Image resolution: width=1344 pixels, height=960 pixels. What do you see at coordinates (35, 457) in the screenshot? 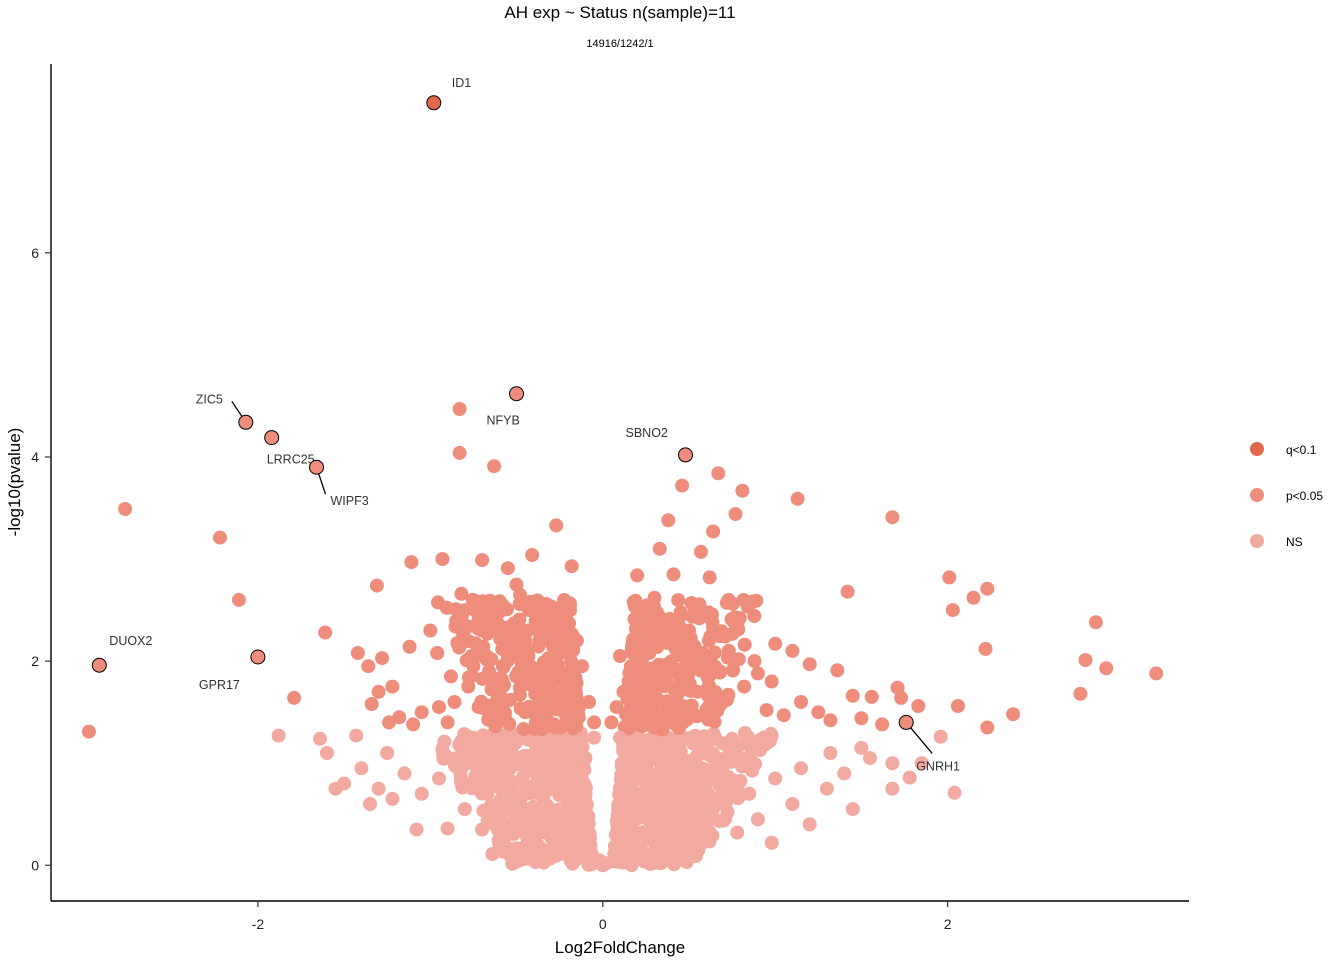
I see `y-tick-label: 4` at bounding box center [35, 457].